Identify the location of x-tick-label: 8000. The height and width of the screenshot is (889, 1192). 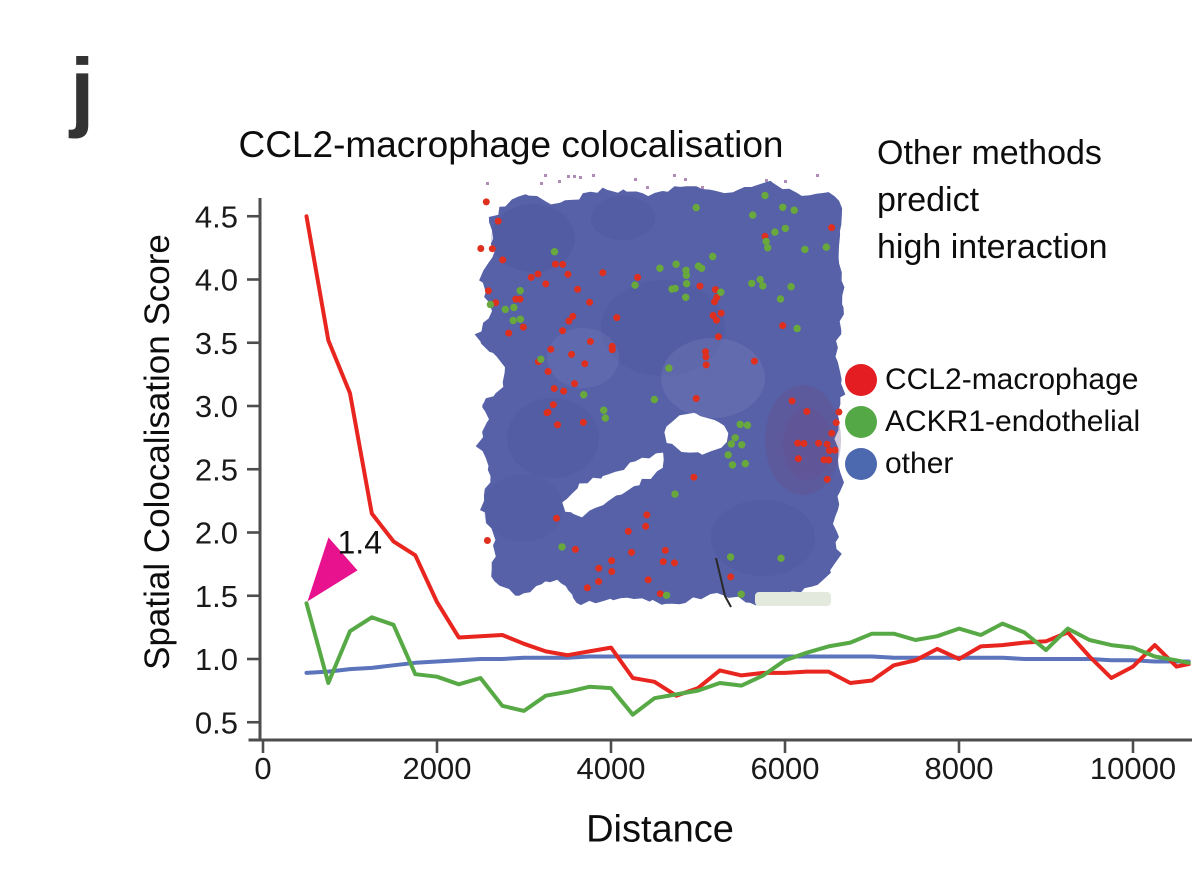
(959, 768).